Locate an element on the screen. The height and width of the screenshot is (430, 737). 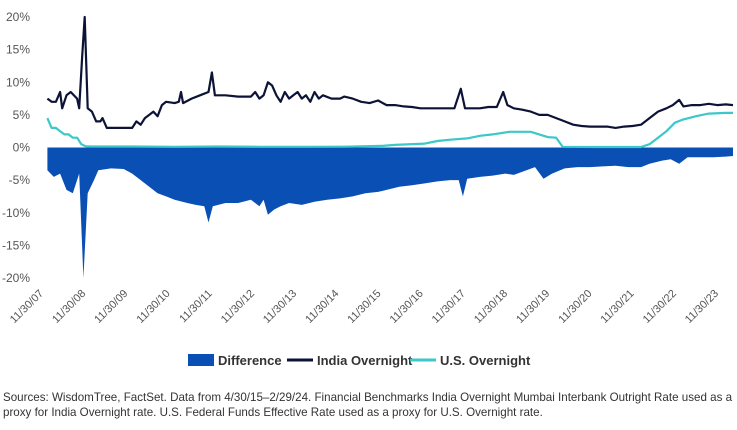
legend-item-difference: Difference is located at coordinates (235, 360).